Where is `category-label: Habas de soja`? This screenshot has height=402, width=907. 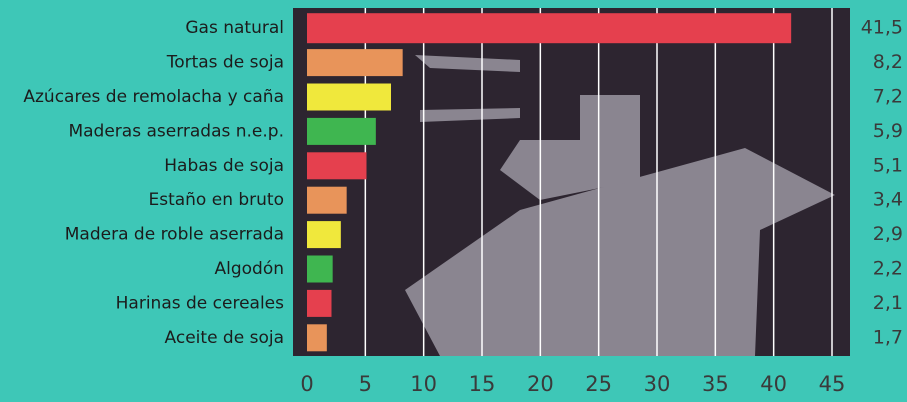 category-label: Habas de soja is located at coordinates (224, 166).